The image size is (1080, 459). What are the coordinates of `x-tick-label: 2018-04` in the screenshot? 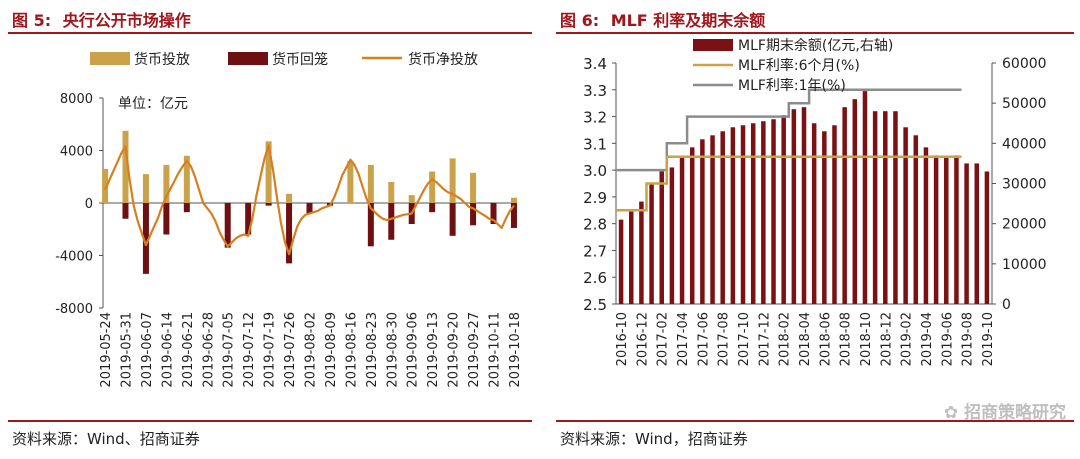 It's located at (805, 339).